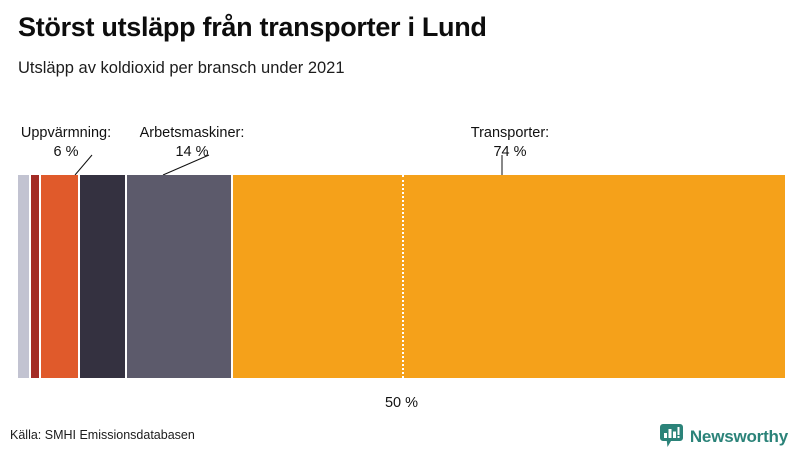 The width and height of the screenshot is (800, 450). What do you see at coordinates (510, 152) in the screenshot?
I see `annotation-transporter-value: 74 %` at bounding box center [510, 152].